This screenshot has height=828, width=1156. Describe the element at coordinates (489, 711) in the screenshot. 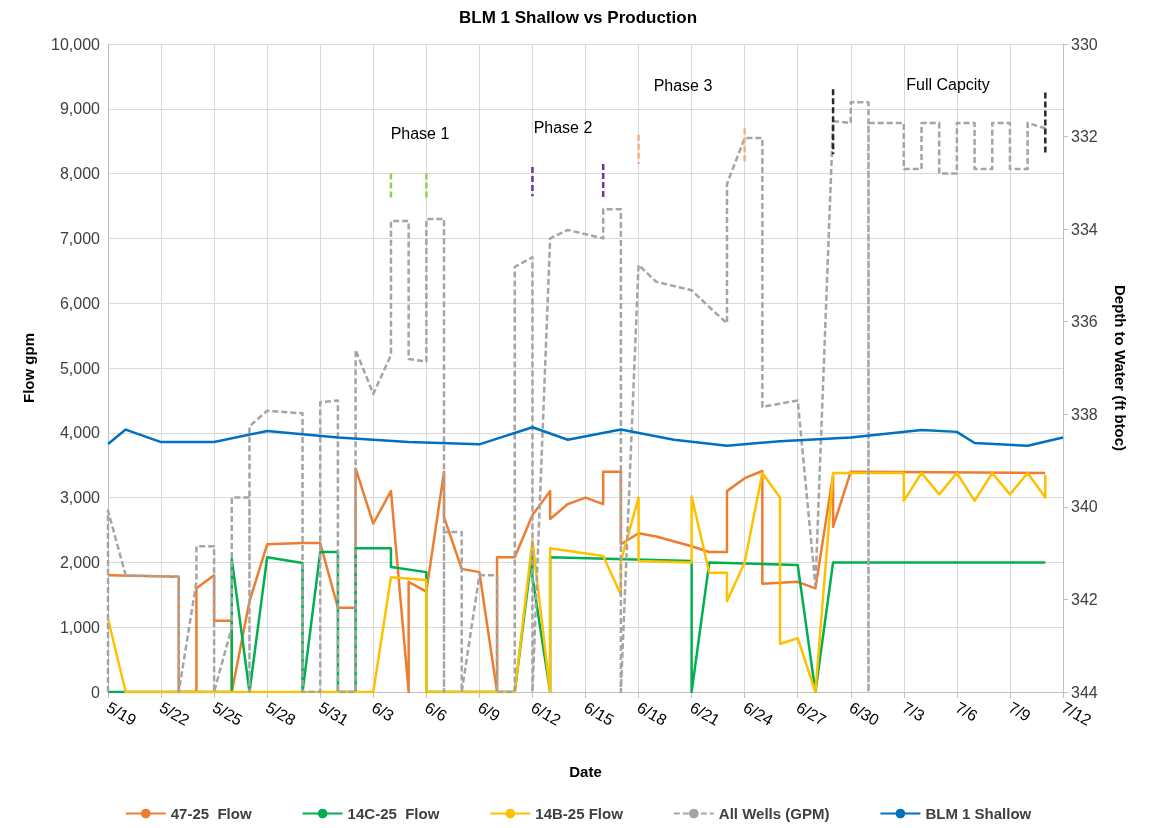

I see `x-tick-label: 6/9` at that location.